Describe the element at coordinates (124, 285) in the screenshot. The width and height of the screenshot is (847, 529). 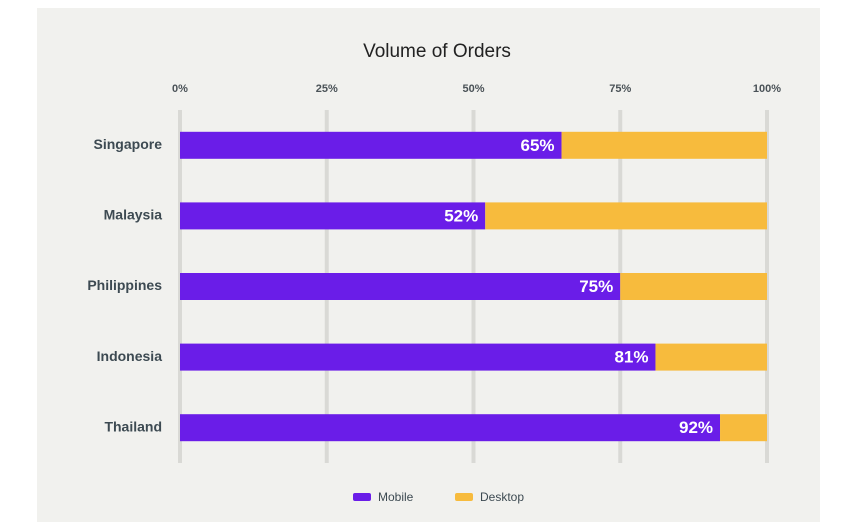
I see `y-tick-label: Philippines` at that location.